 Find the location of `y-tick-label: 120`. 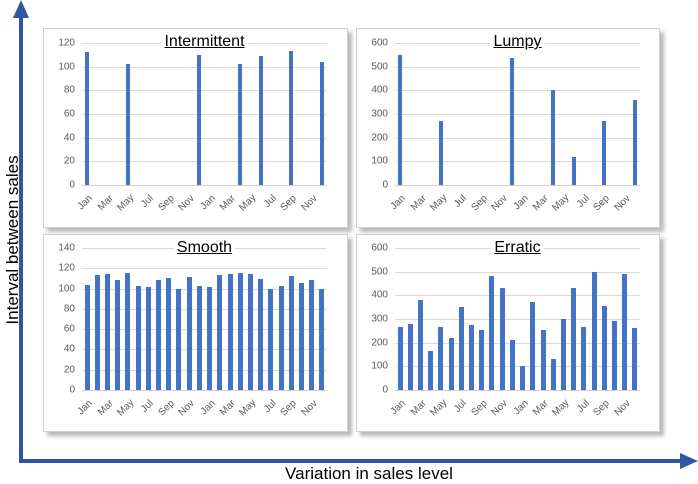

y-tick-label: 120 is located at coordinates (66, 43).